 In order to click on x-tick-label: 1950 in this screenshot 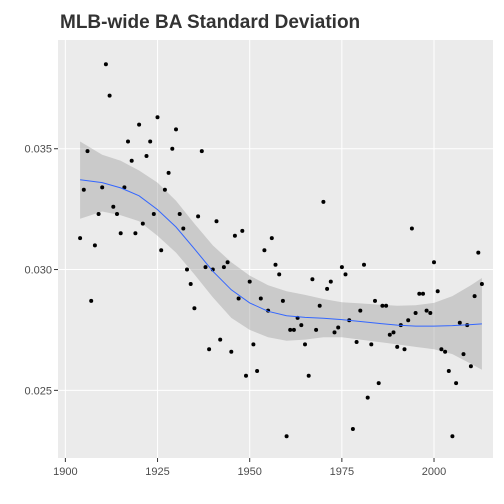, I will do `click(249, 472)`.